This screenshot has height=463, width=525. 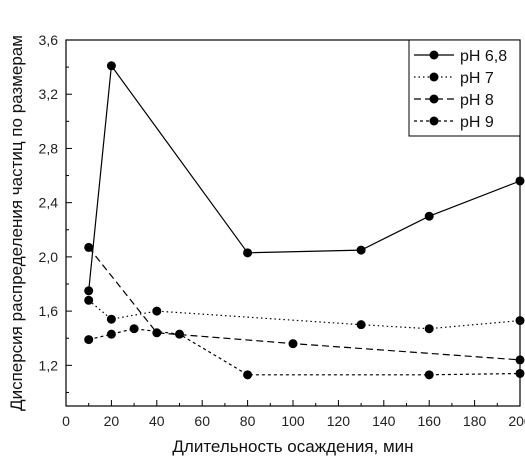 I want to click on x-tick-label: 180, so click(x=475, y=421).